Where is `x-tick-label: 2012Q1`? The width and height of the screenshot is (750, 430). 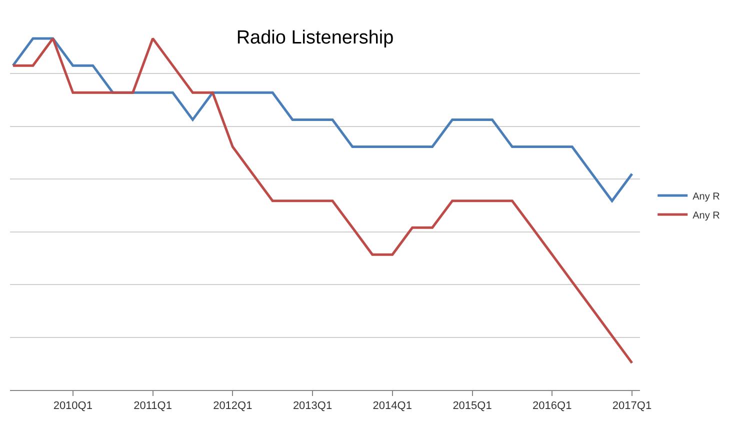
x-tick-label: 2012Q1 is located at coordinates (232, 406).